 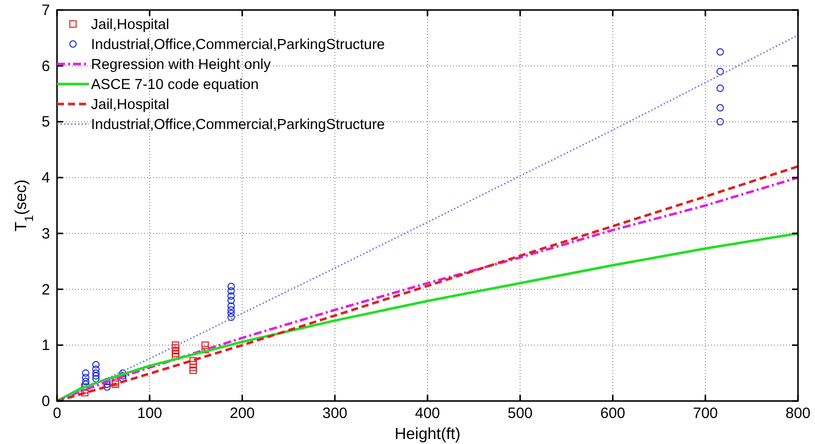 I want to click on y-tick-label: 5, so click(x=46, y=122).